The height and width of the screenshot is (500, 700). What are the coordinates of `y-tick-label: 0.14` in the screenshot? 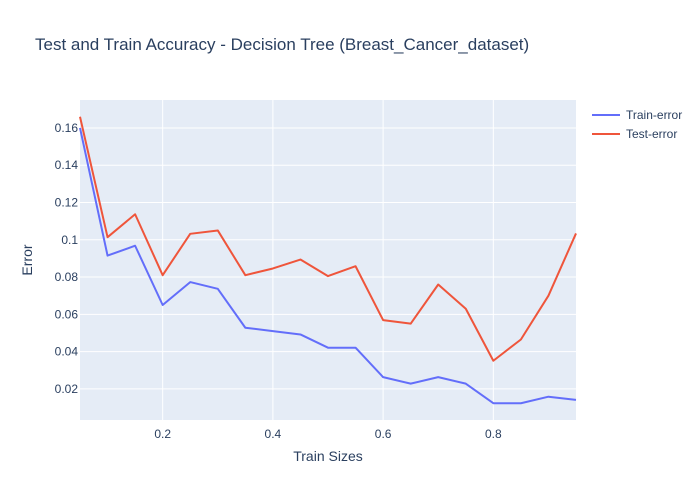 It's located at (67, 165).